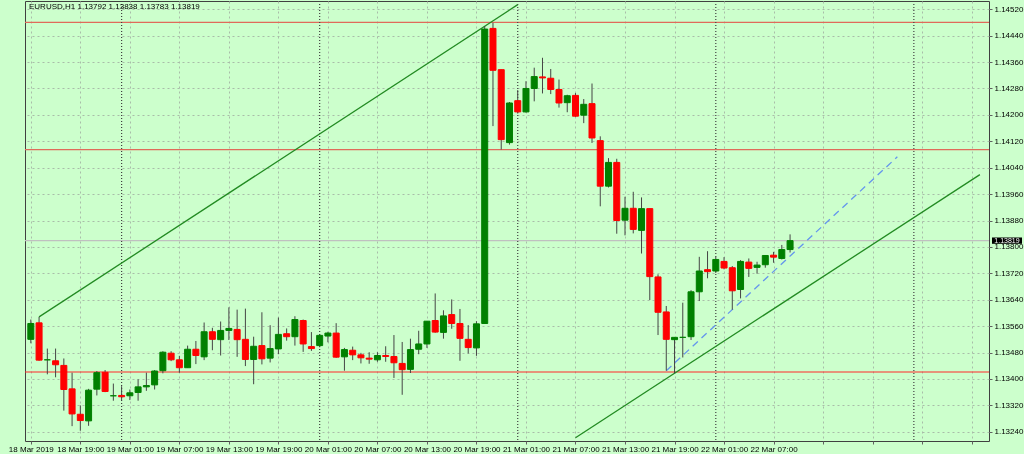 This screenshot has height=454, width=1024. What do you see at coordinates (1009, 36) in the screenshot?
I see `y-tick-label: 1.14440` at bounding box center [1009, 36].